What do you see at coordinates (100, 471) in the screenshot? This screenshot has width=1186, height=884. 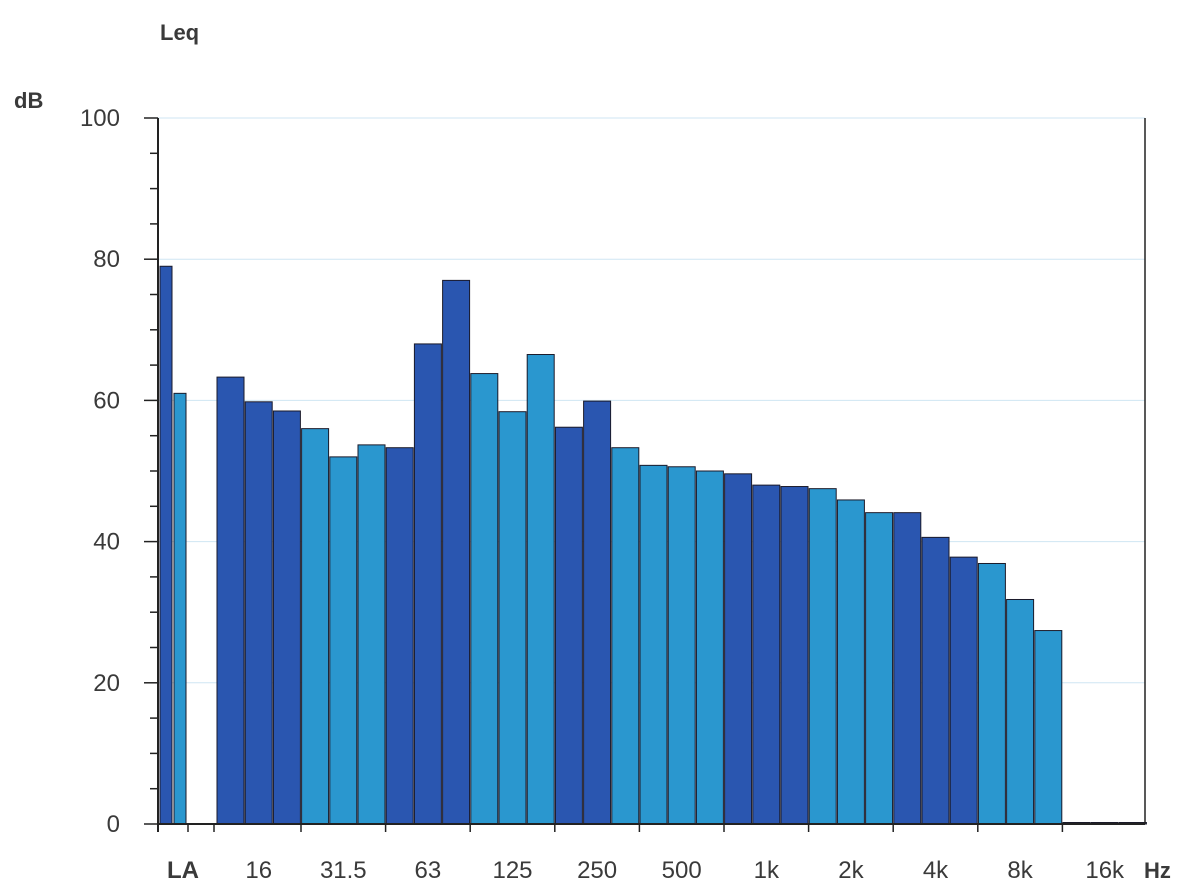 I see `y-tick-labels: 0 20 40 60 80 100` at bounding box center [100, 471].